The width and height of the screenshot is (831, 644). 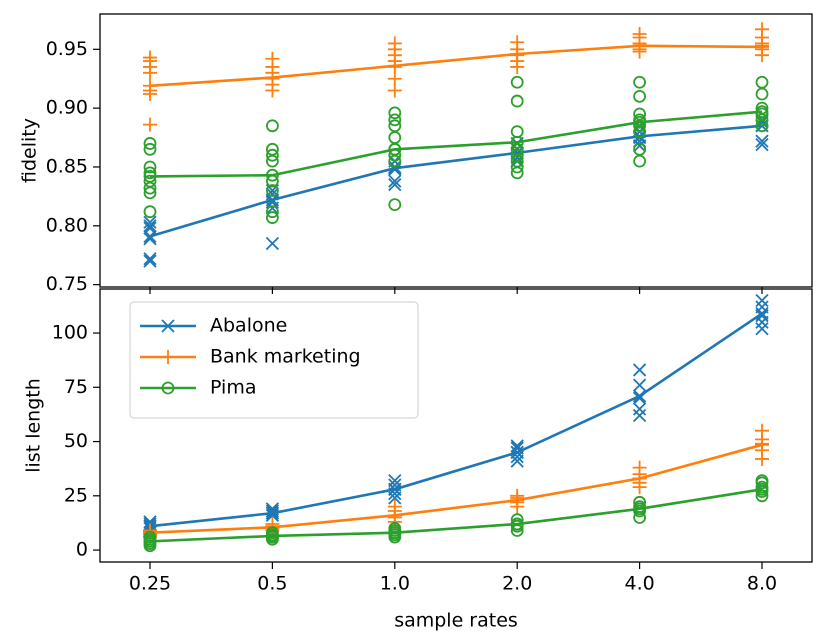 I want to click on legend-label: Pima, so click(x=233, y=388).